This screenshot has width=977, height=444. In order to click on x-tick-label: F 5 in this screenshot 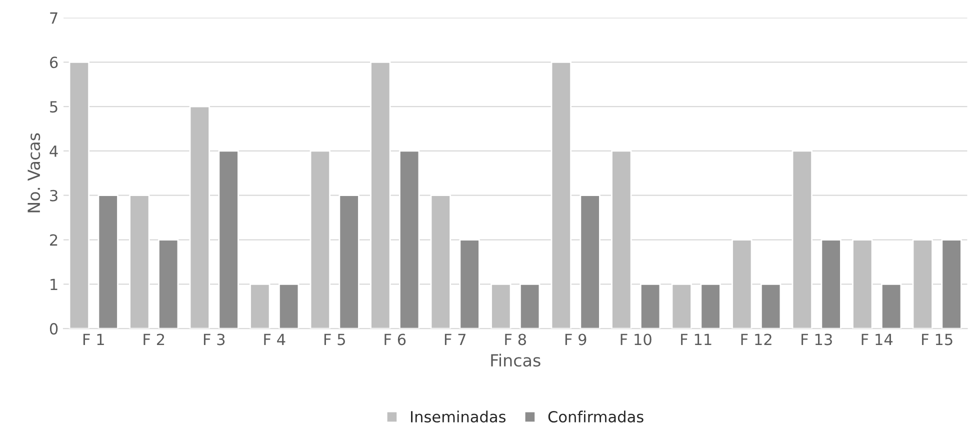, I will do `click(334, 340)`.